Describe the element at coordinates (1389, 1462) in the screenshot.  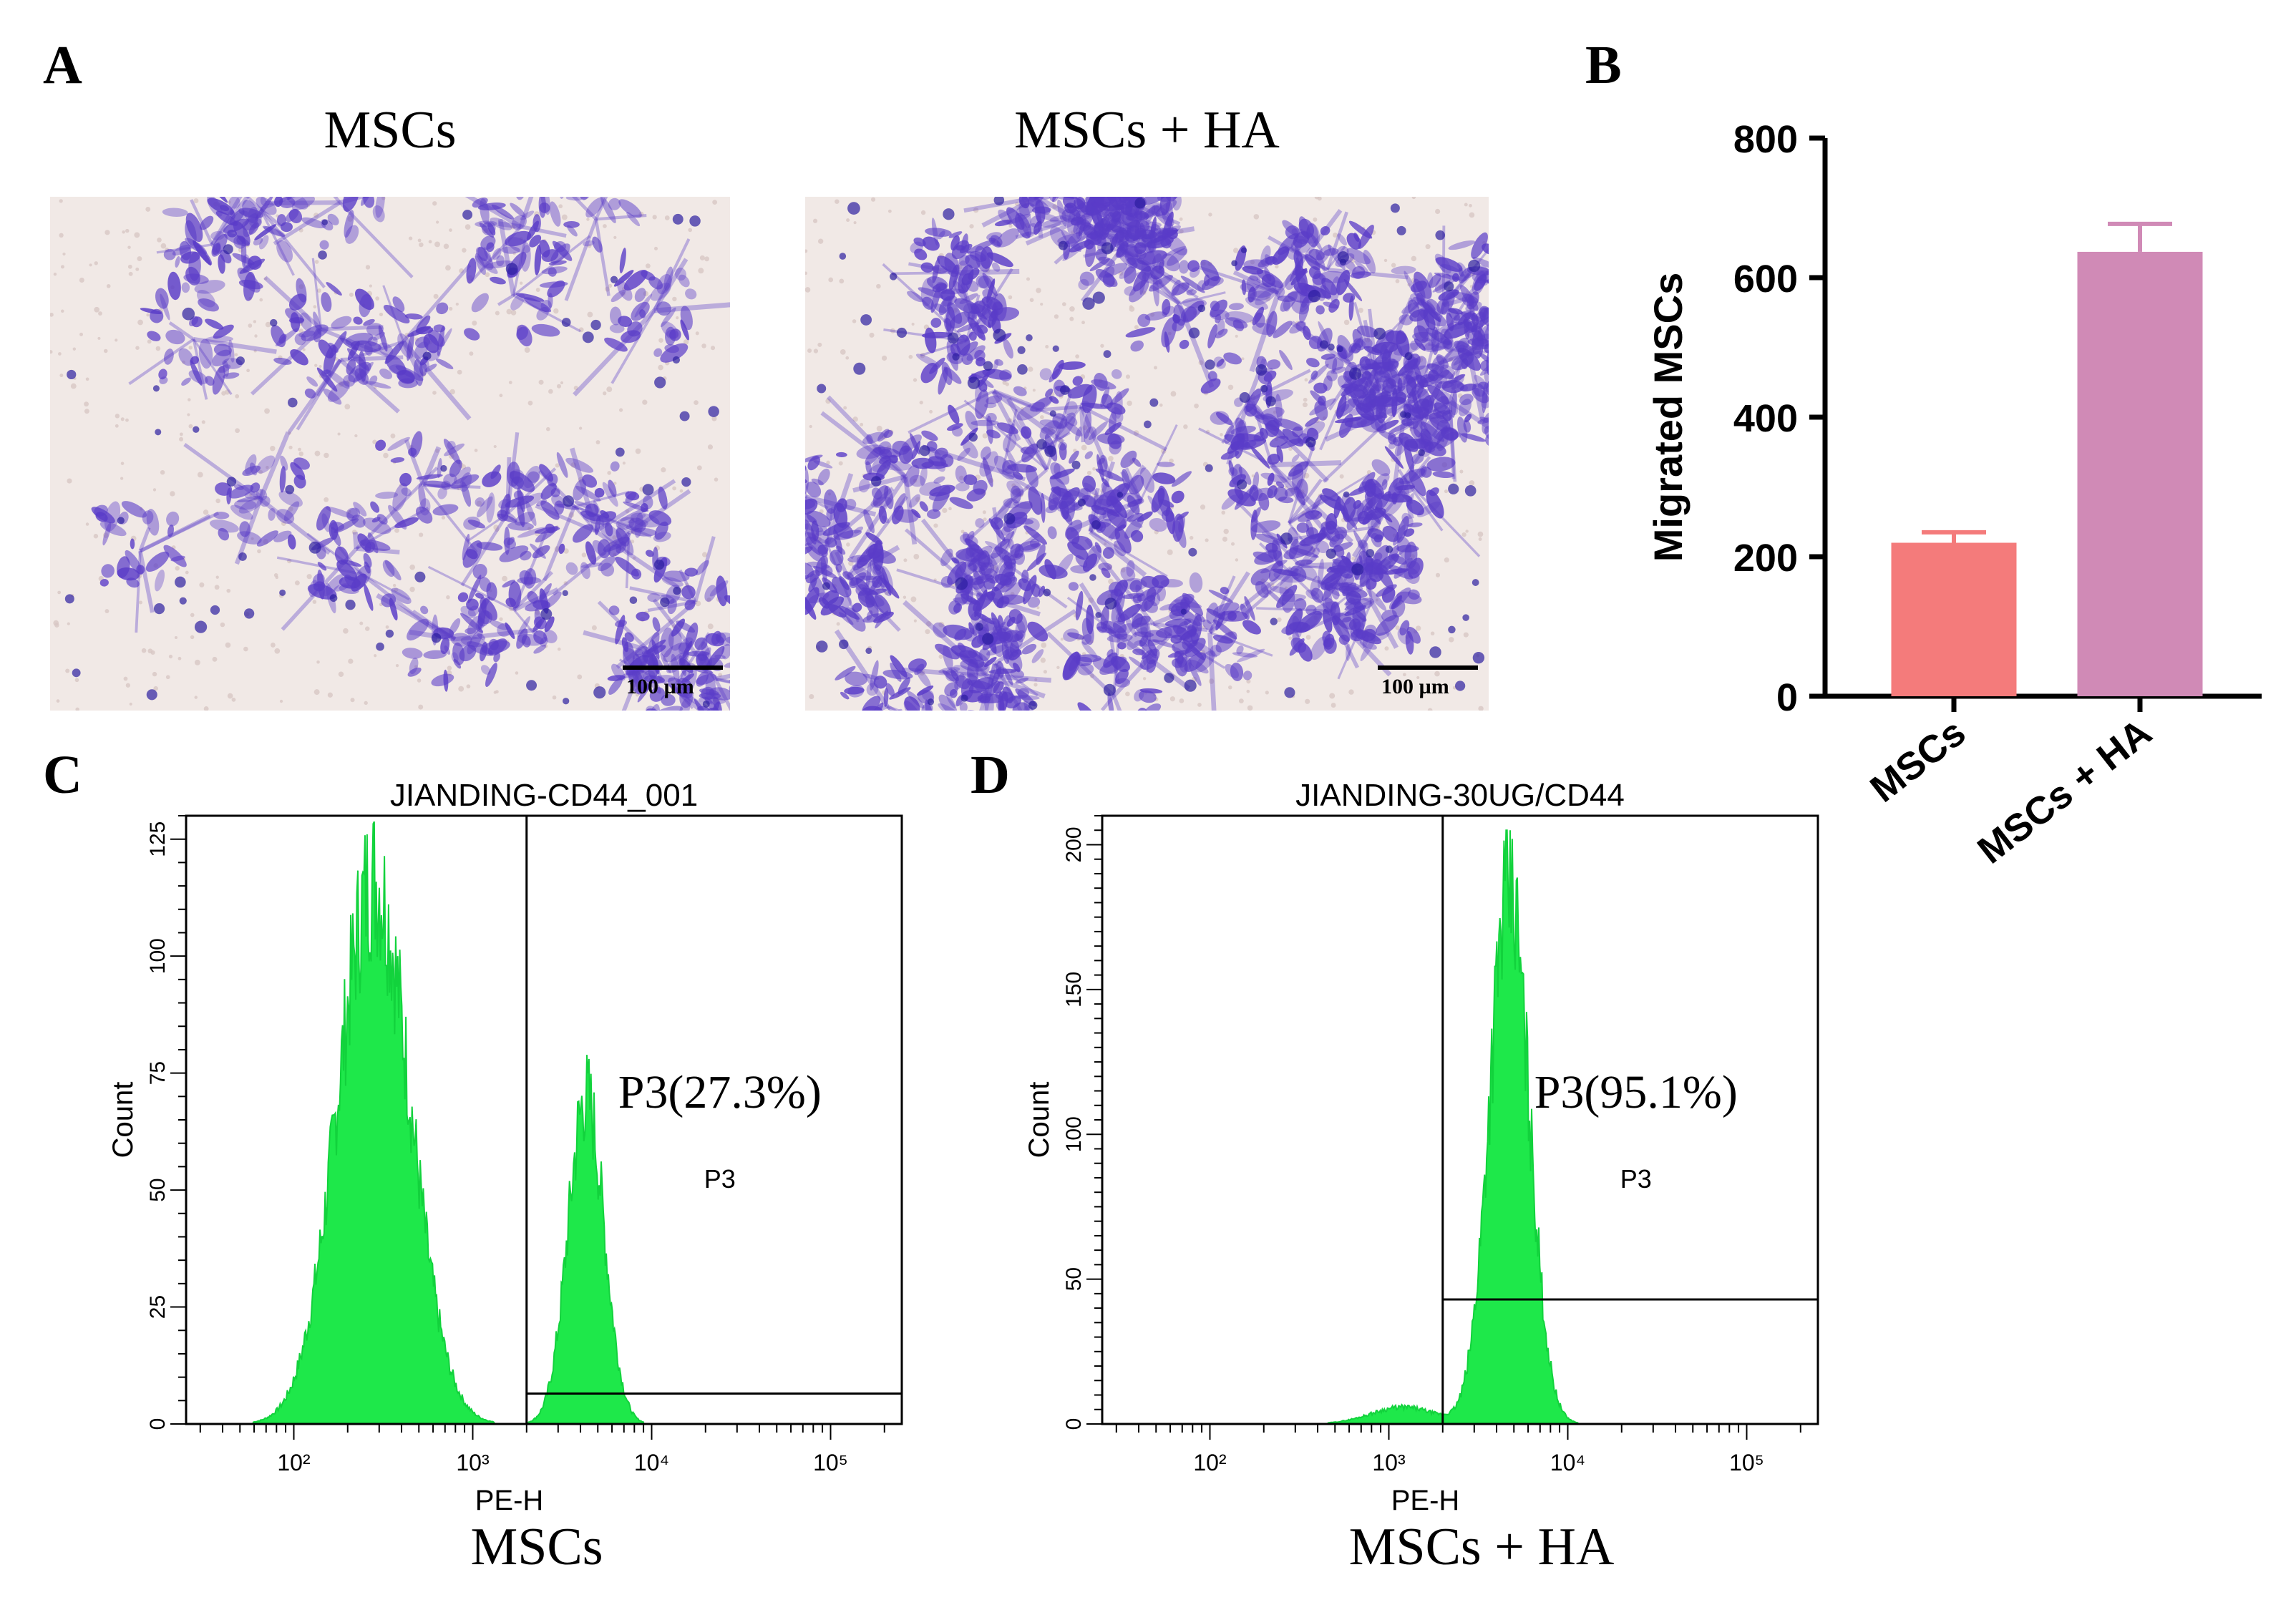
I see `x-tick-label: 10³` at that location.